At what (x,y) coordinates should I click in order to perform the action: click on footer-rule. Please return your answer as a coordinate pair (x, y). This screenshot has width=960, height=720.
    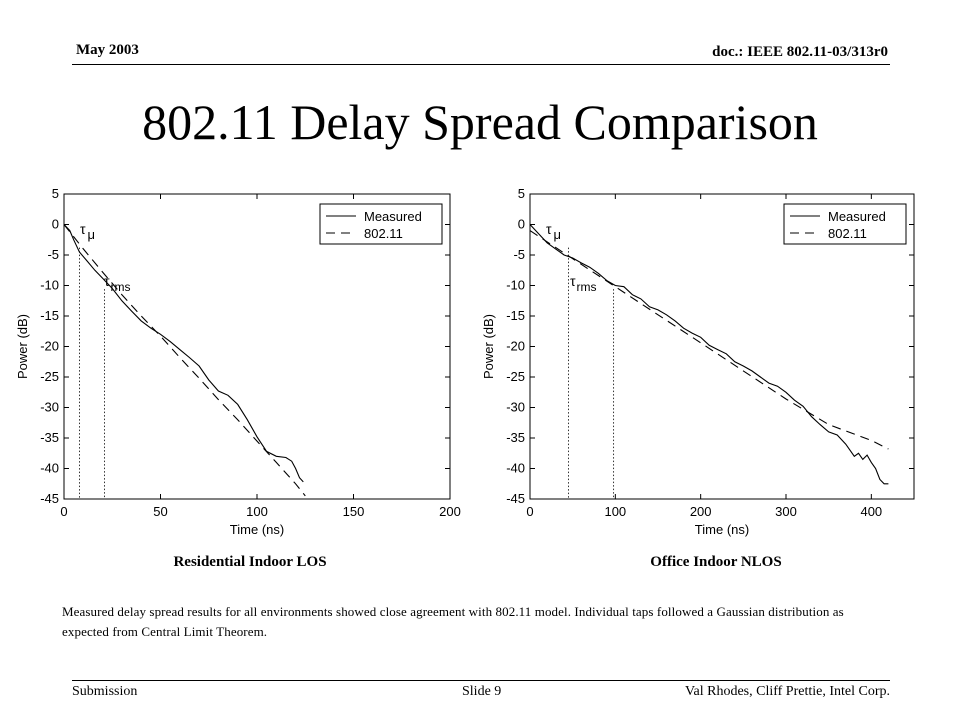
    Looking at the image, I should click on (481, 680).